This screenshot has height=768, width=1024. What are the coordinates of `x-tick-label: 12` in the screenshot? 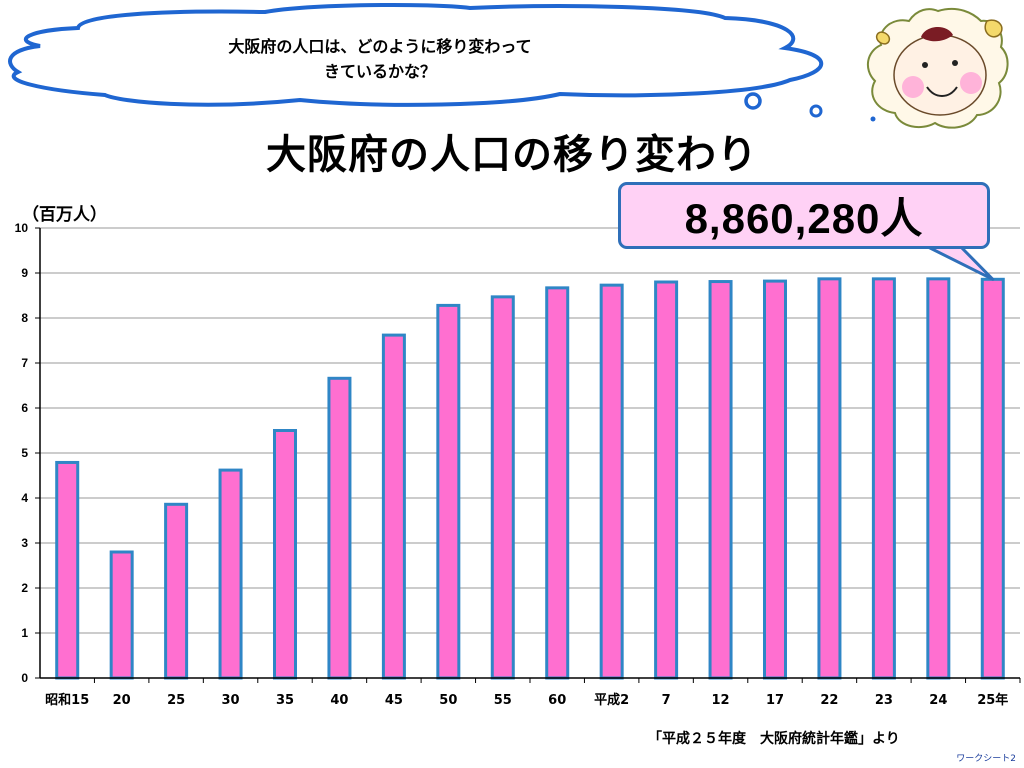 It's located at (721, 700).